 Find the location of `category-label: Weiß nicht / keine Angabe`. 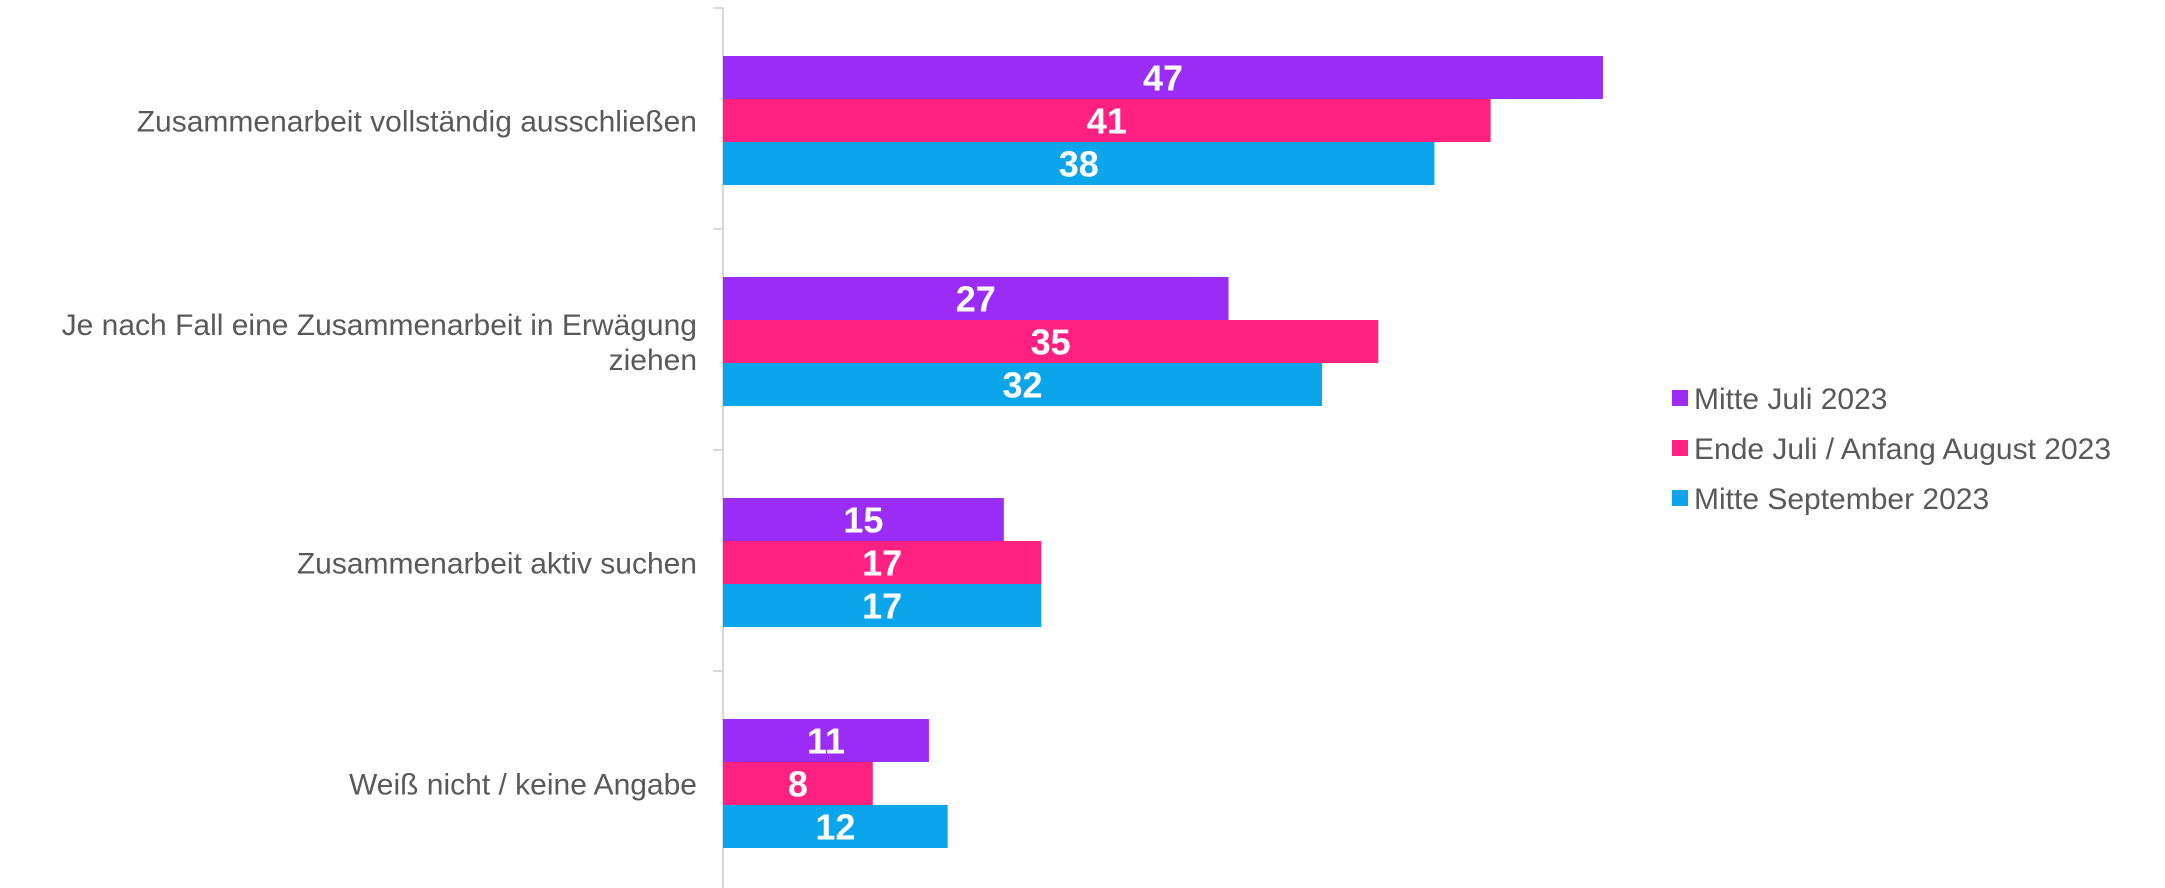

category-label: Weiß nicht / keine Angabe is located at coordinates (523, 785).